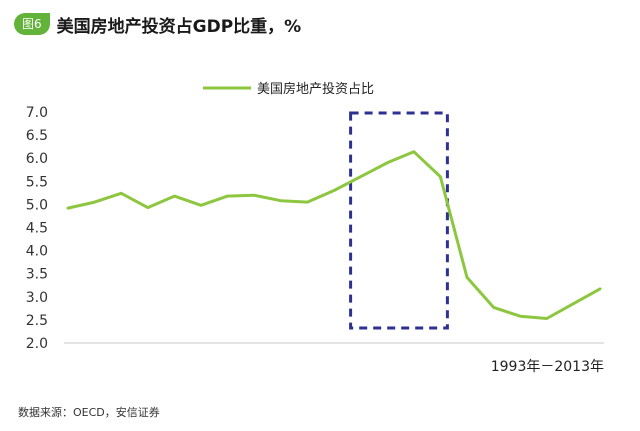  I want to click on y-tick-label: 4.5, so click(37, 229).